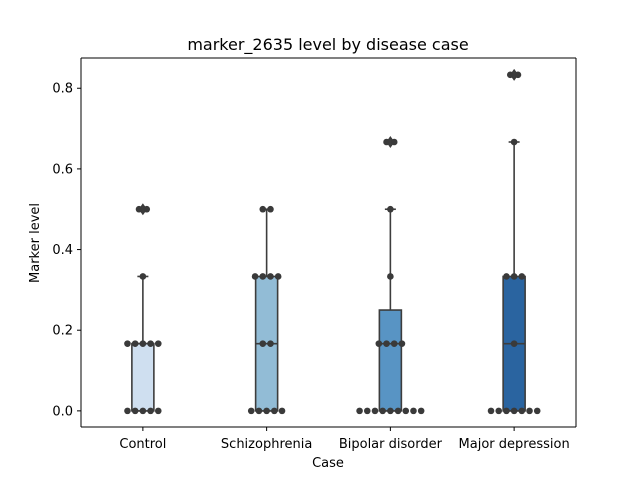 This screenshot has height=480, width=640. What do you see at coordinates (62, 331) in the screenshot?
I see `y-tick-label: 0.2` at bounding box center [62, 331].